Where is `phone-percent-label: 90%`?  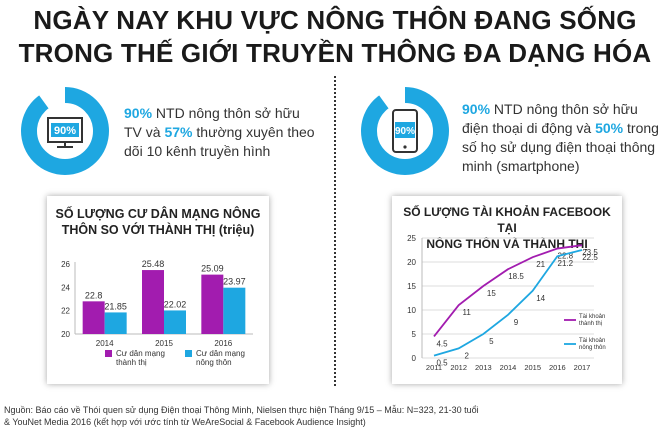 phone-percent-label: 90% is located at coordinates (405, 131).